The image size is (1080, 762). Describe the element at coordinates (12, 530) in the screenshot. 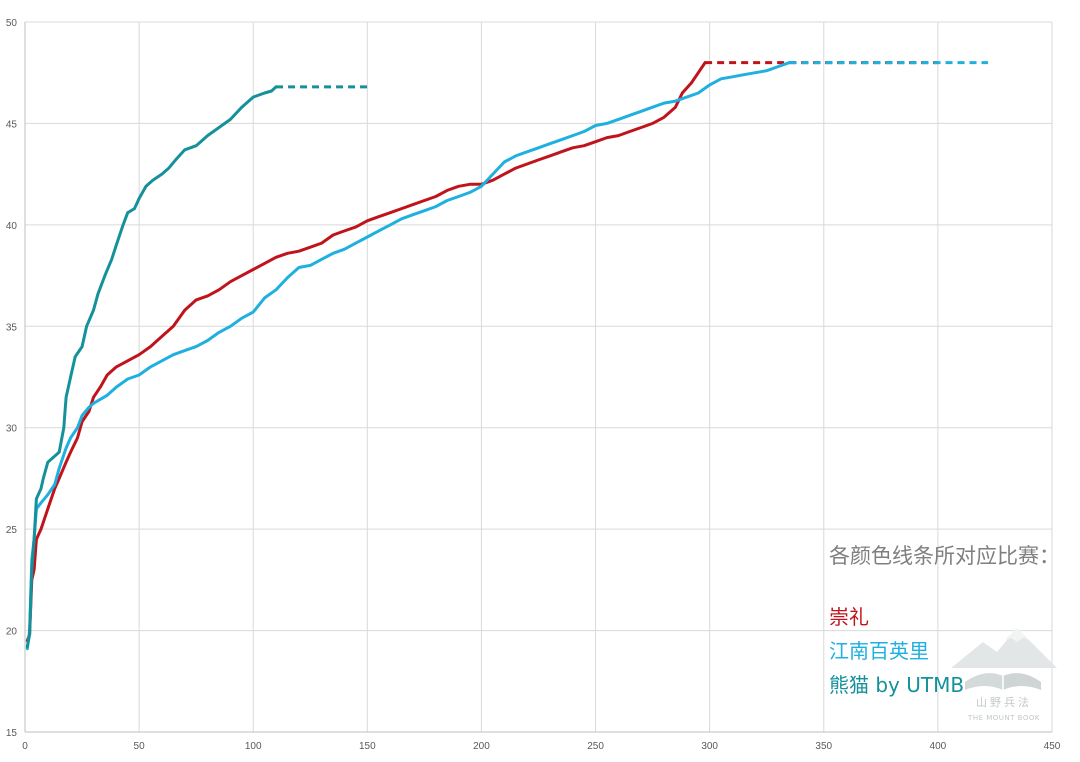

I see `y-tick-label: 25` at that location.